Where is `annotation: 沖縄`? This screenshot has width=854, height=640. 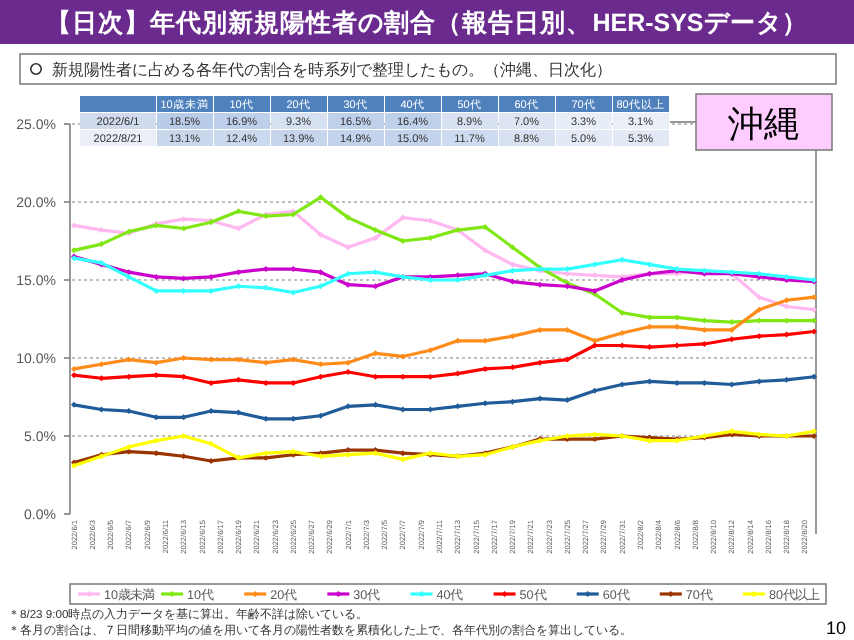 annotation: 沖縄 is located at coordinates (764, 124).